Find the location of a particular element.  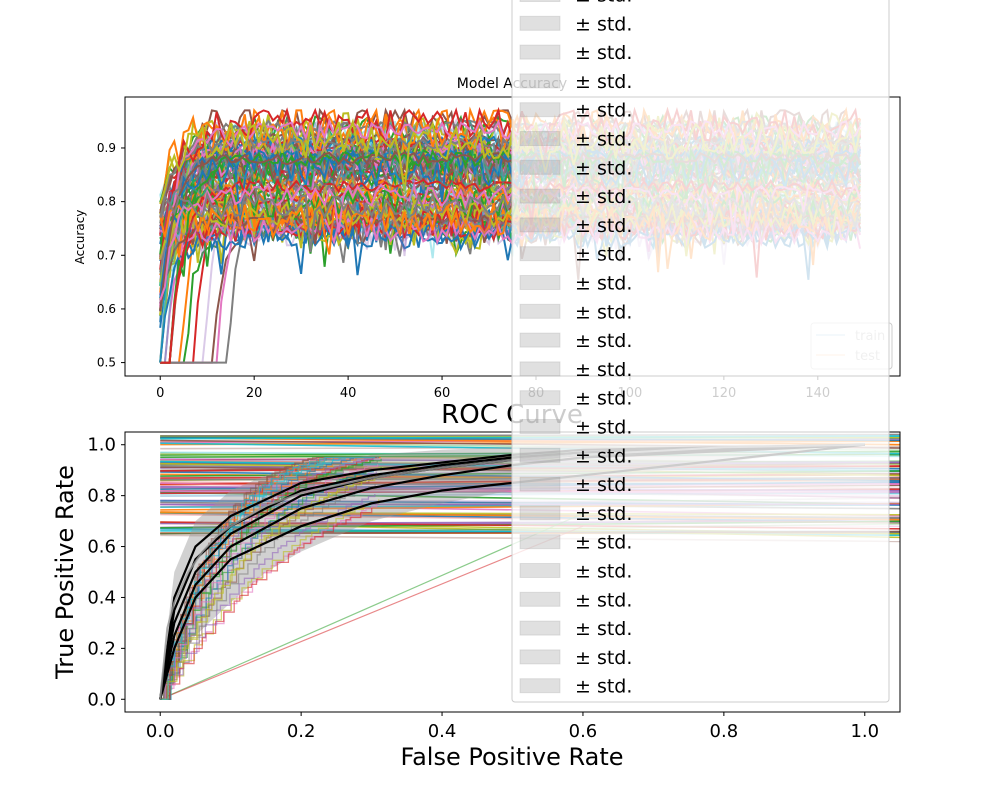

roc-x-tick-label: 0.8 is located at coordinates (724, 731).